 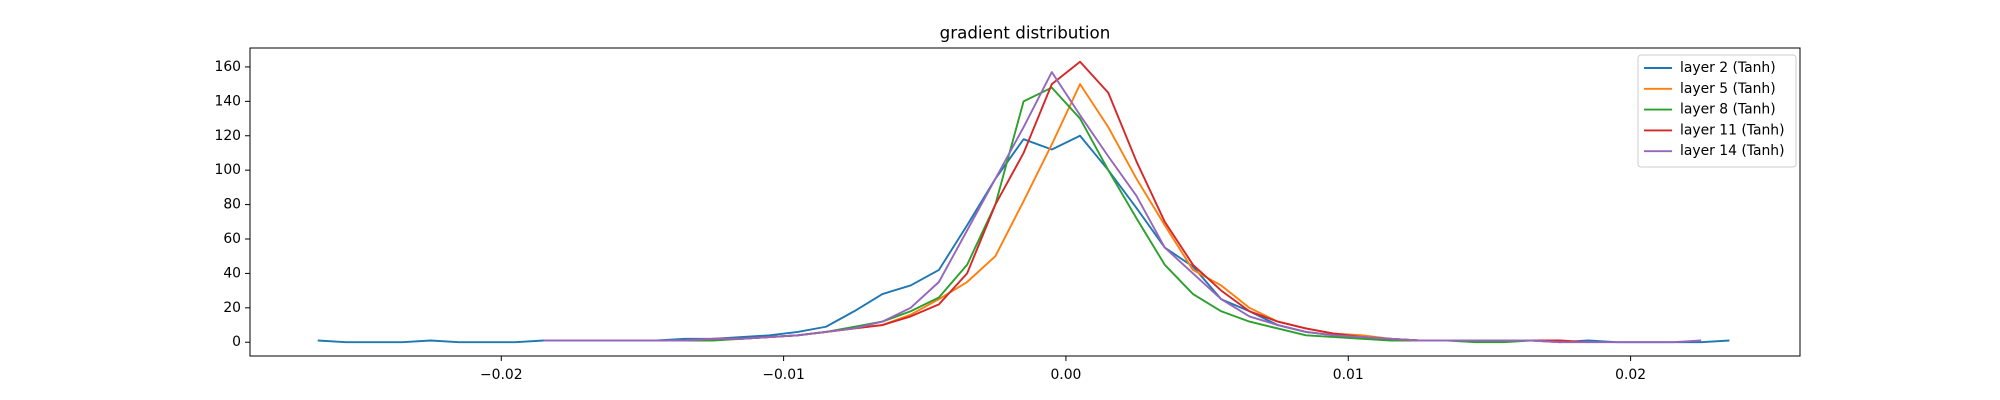 I want to click on x-tick-label: 0.02, so click(x=1630, y=375).